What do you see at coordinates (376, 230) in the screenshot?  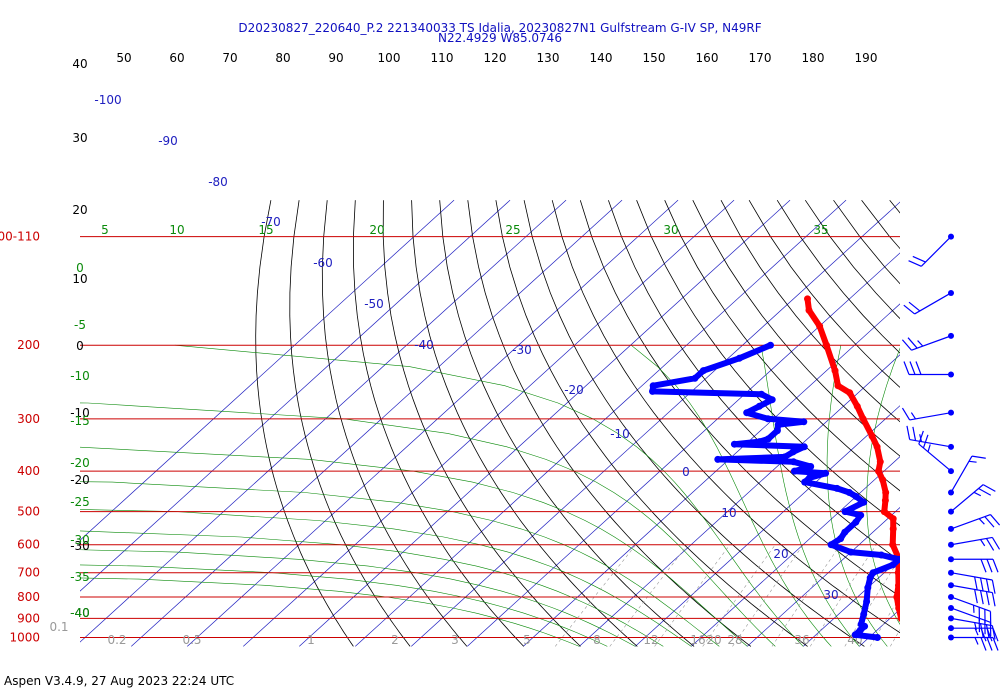 I see `mixing-ratio-label: 20` at bounding box center [376, 230].